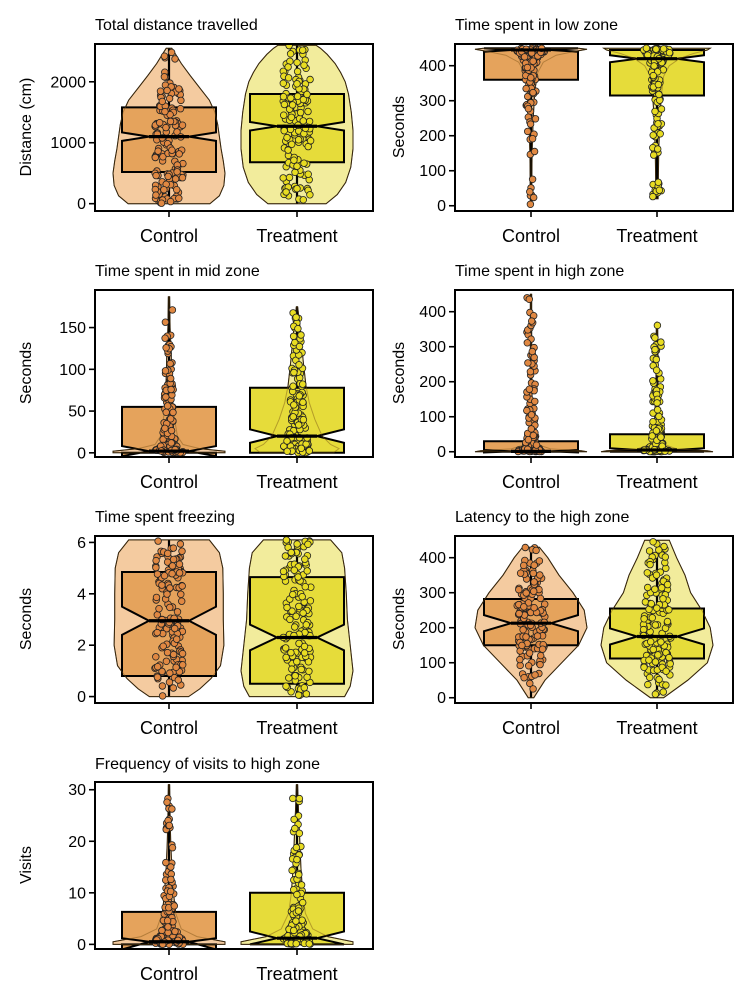 The height and width of the screenshot is (1000, 750). Describe the element at coordinates (536, 25) in the screenshot. I see `panel-title: Time spent in low zone` at that location.